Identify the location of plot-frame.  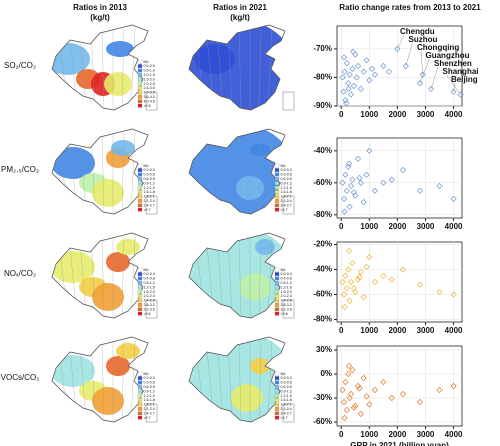
(399, 178).